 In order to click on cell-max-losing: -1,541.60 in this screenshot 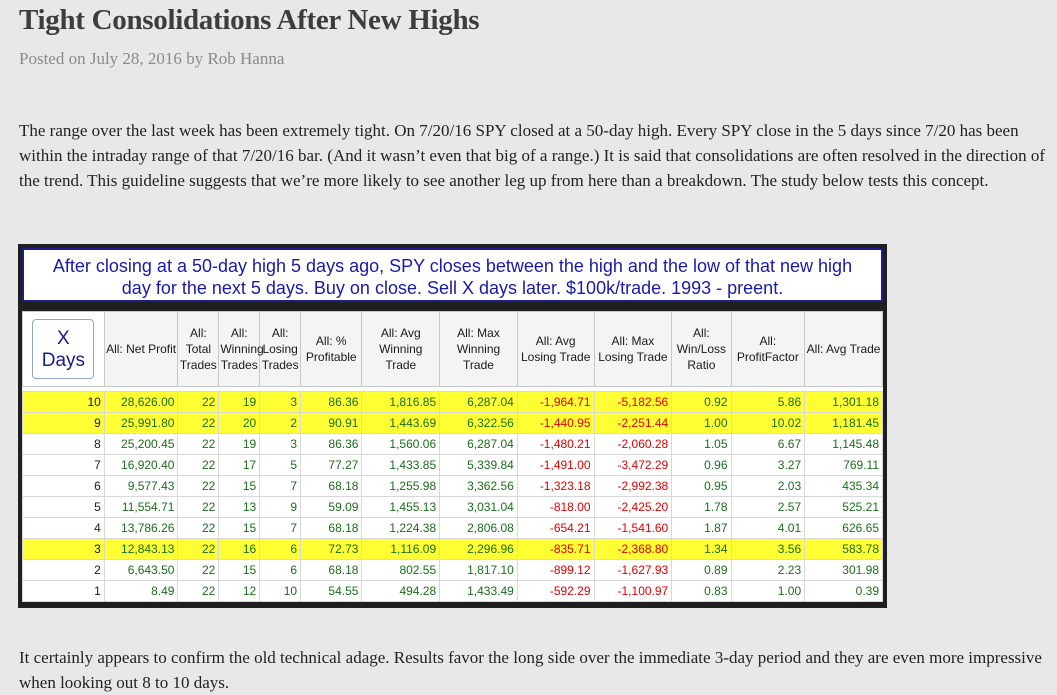, I will do `click(633, 528)`.